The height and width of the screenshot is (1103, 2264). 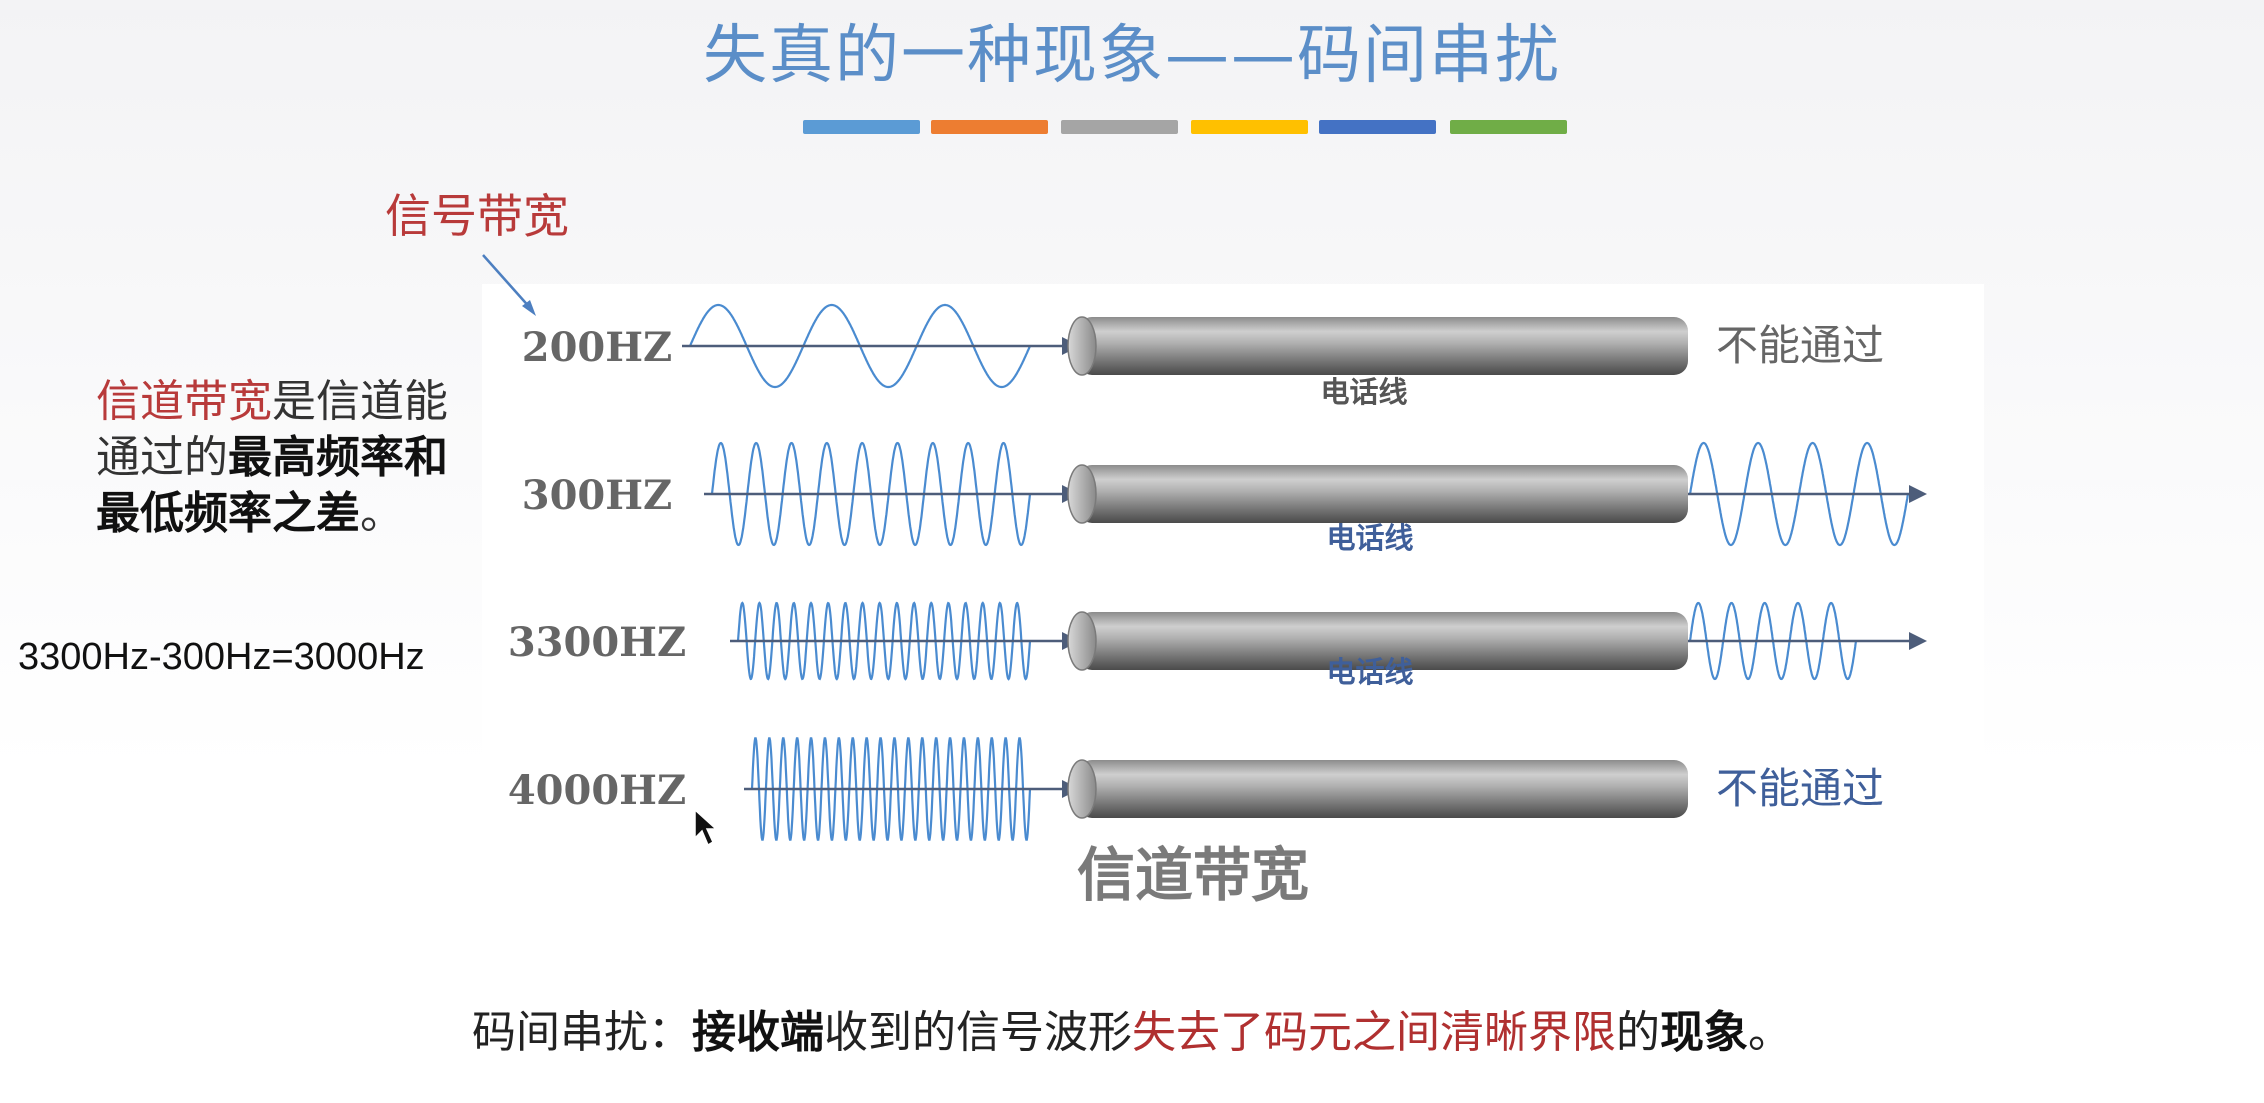 I want to click on bottom-text-3: 的, so click(x=1638, y=1032).